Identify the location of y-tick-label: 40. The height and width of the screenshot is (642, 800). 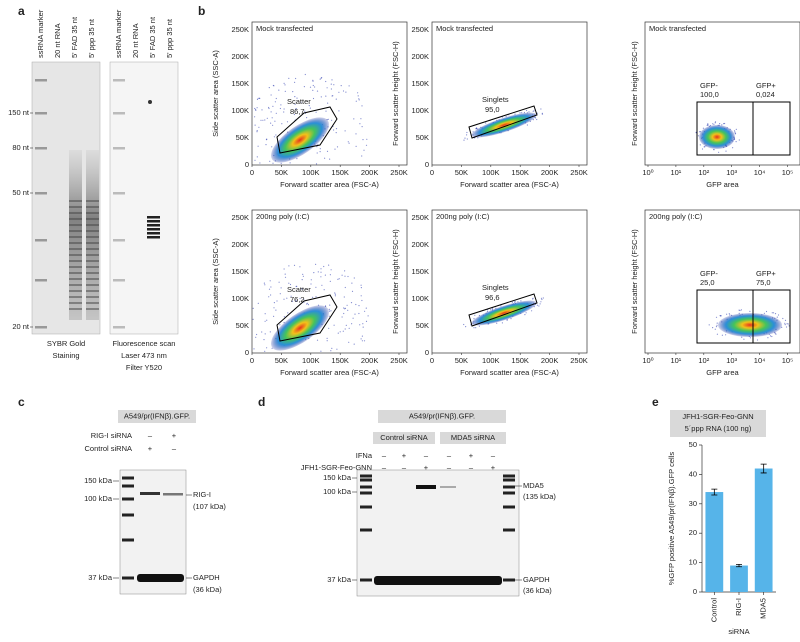
(693, 473).